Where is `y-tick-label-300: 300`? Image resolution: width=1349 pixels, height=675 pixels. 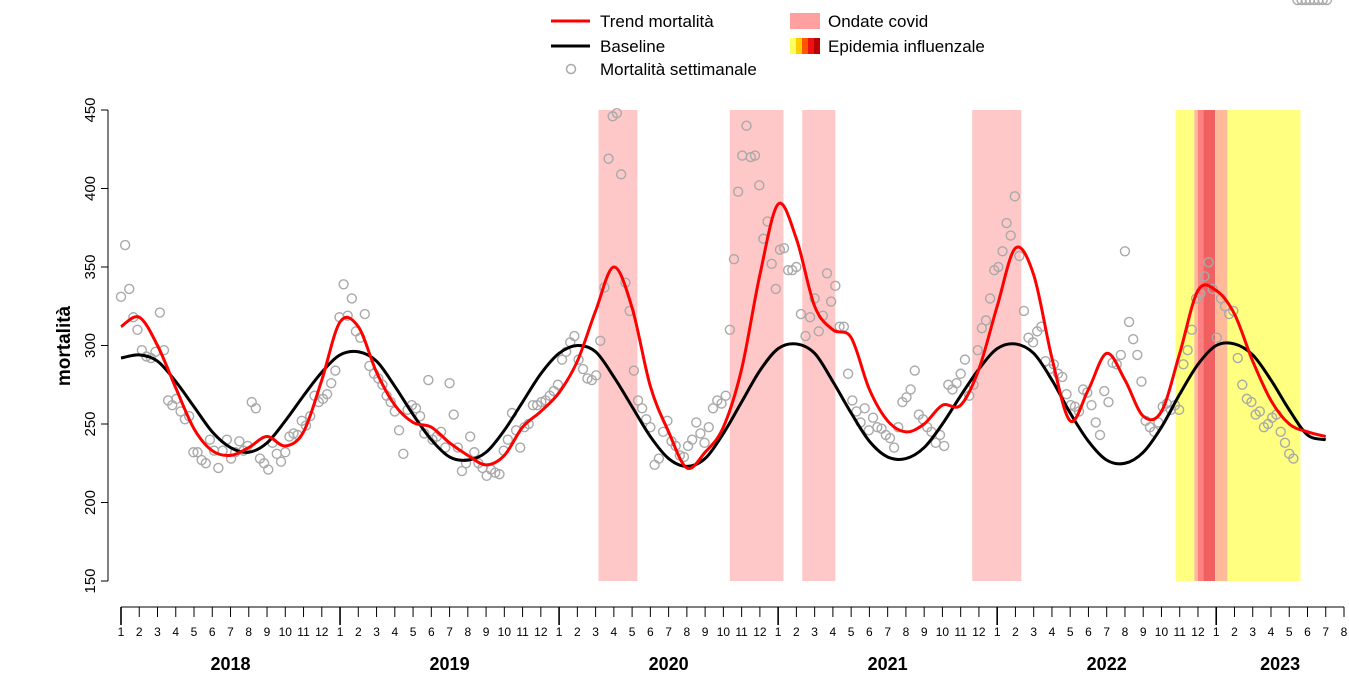
y-tick-label-300: 300 is located at coordinates (90, 345).